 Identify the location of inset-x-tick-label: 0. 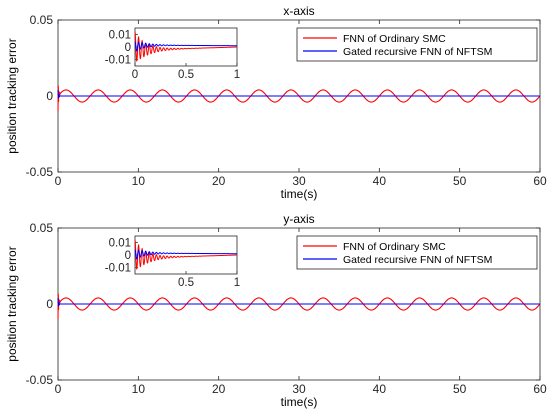
(135, 75).